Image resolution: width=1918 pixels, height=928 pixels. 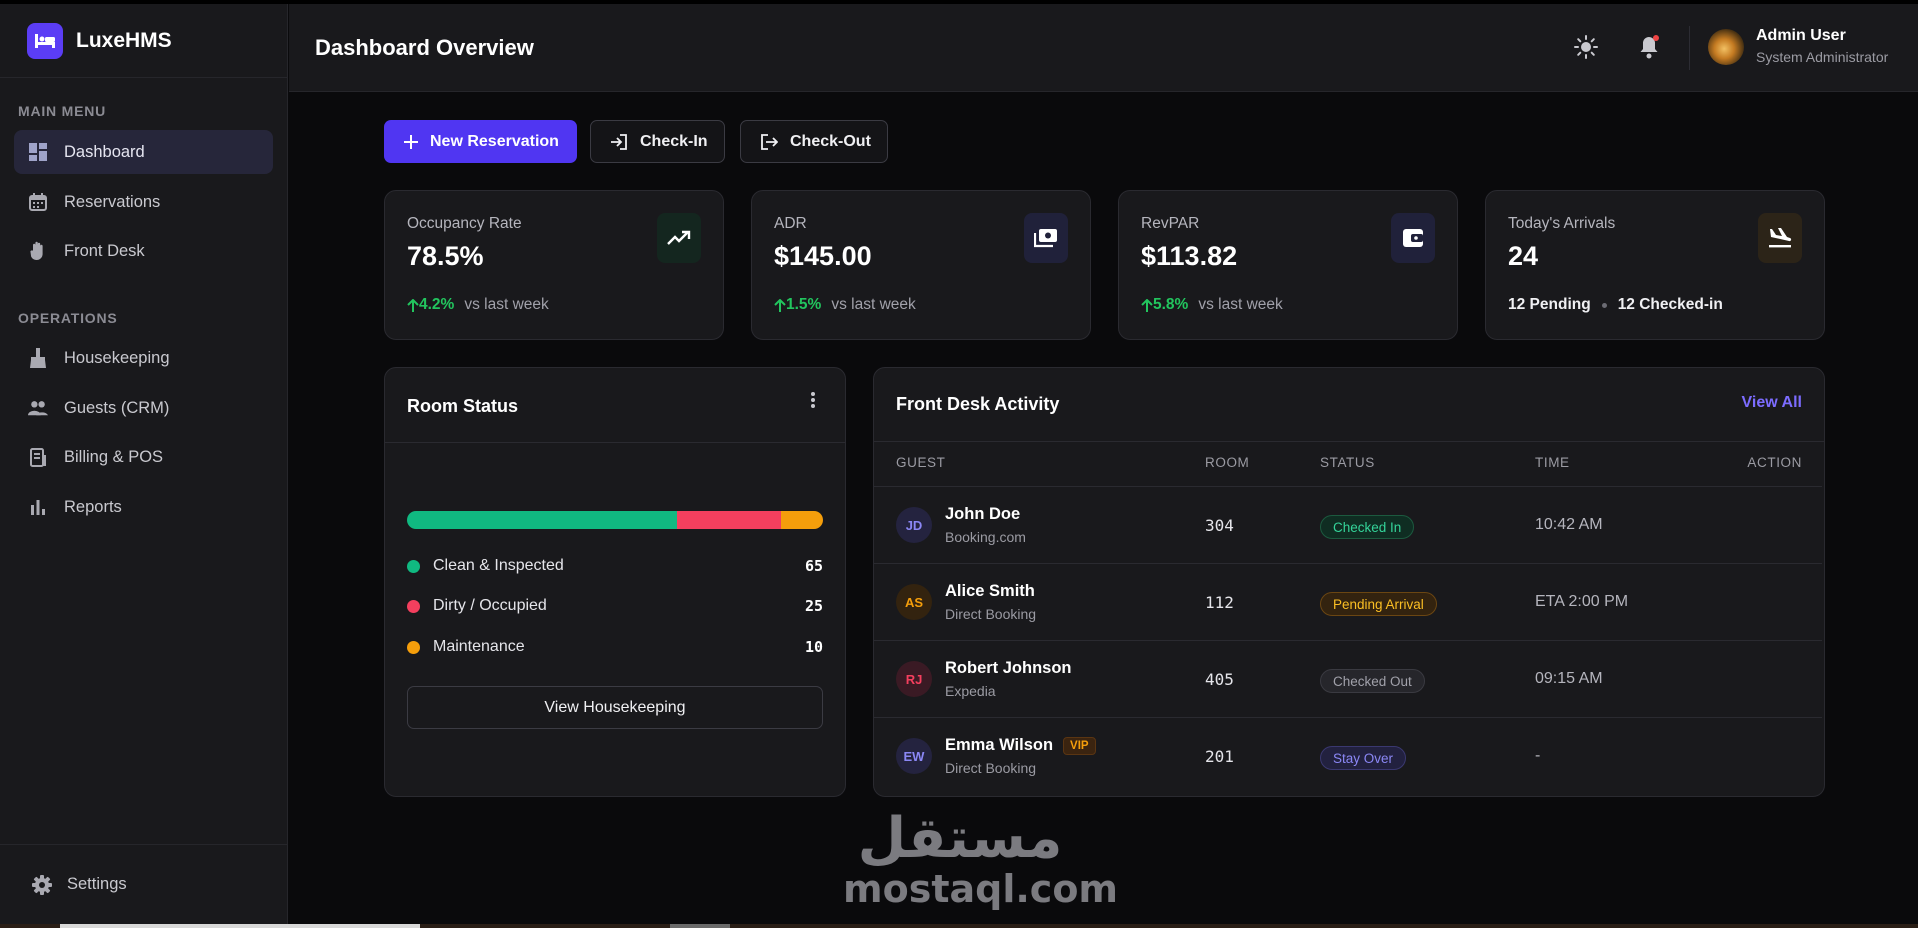 I want to click on kpi-label: RevPAR, so click(x=1170, y=223).